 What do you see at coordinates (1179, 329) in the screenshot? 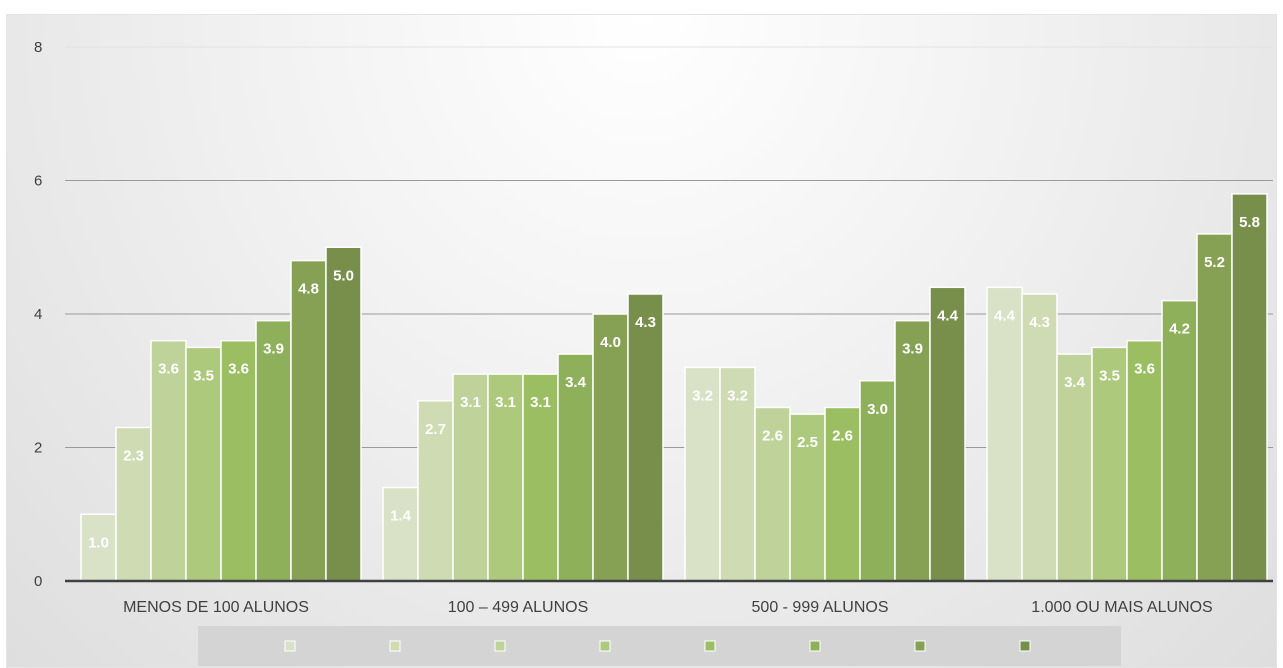
I see `data-label: 4.2` at bounding box center [1179, 329].